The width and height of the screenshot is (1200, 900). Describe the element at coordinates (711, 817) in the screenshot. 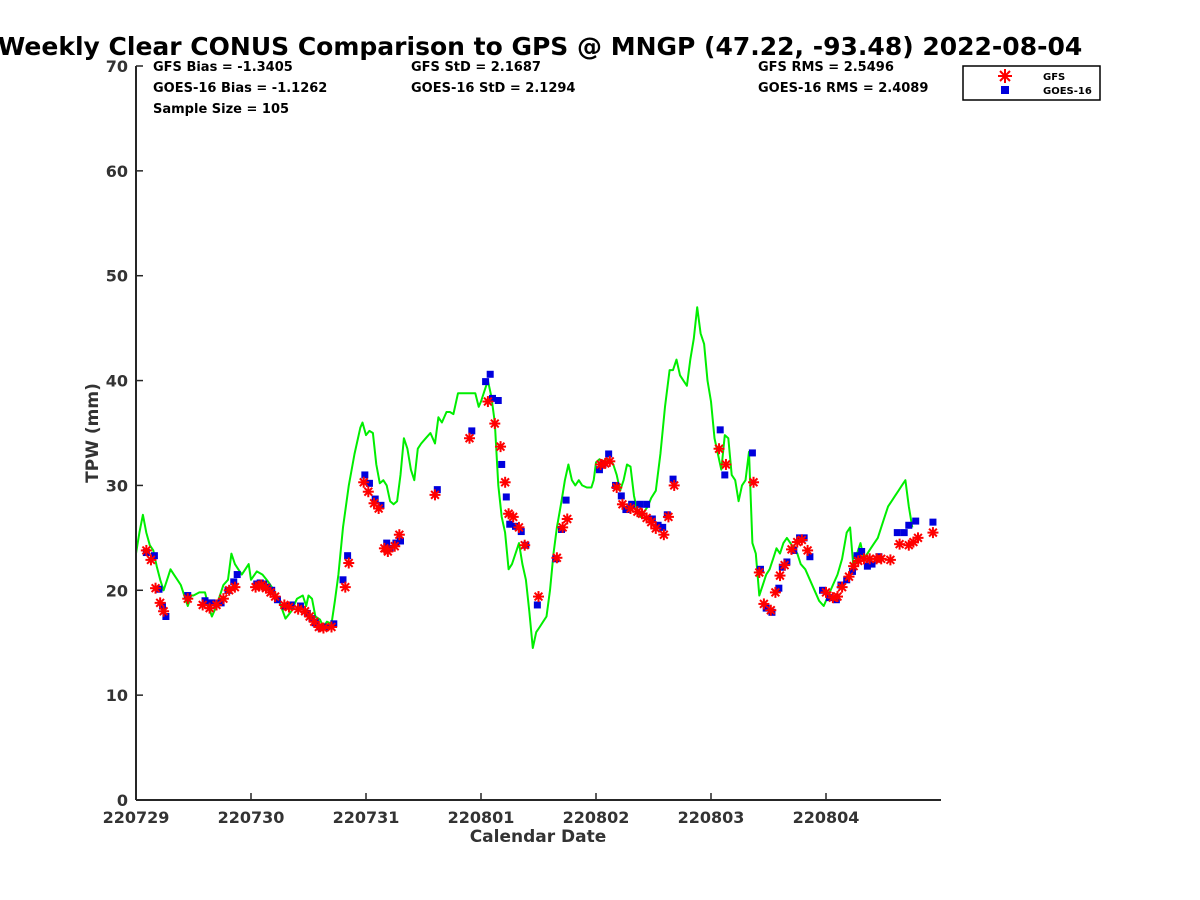

I see `x-tick-label: 220803` at that location.